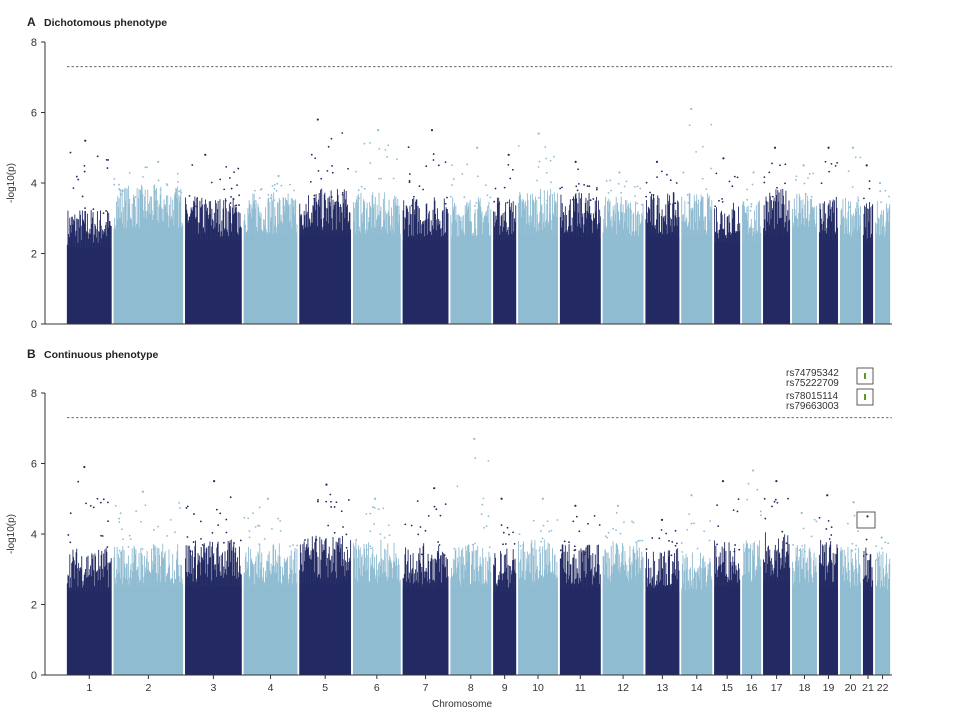 The image size is (957, 719). I want to click on chromosome-21-points, so click(868, 595).